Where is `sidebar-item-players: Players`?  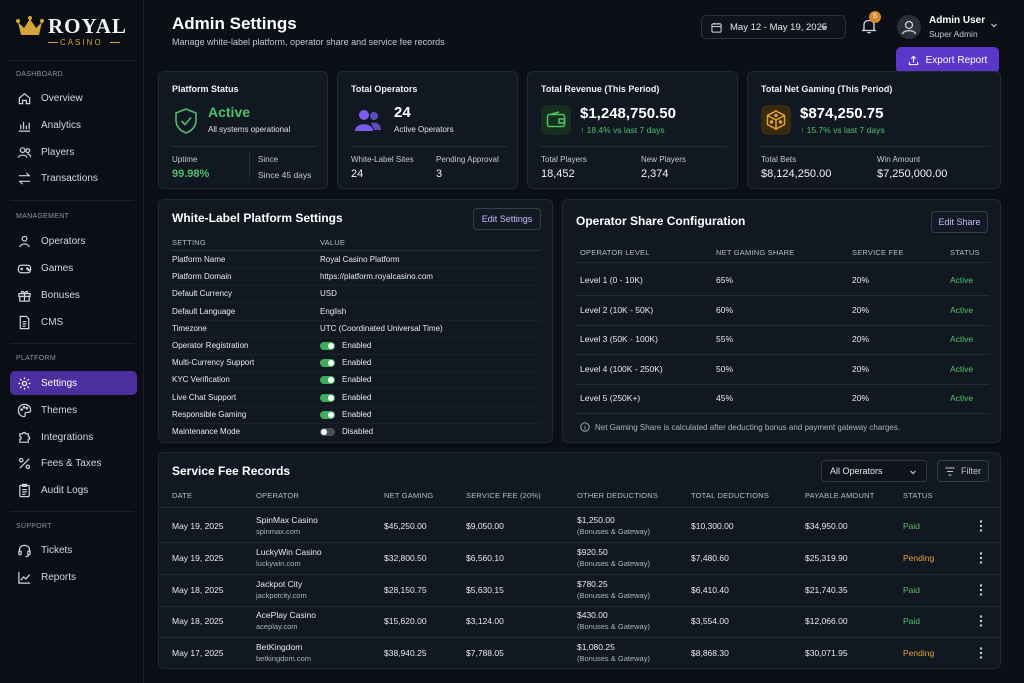
sidebar-item-players: Players is located at coordinates (73, 152).